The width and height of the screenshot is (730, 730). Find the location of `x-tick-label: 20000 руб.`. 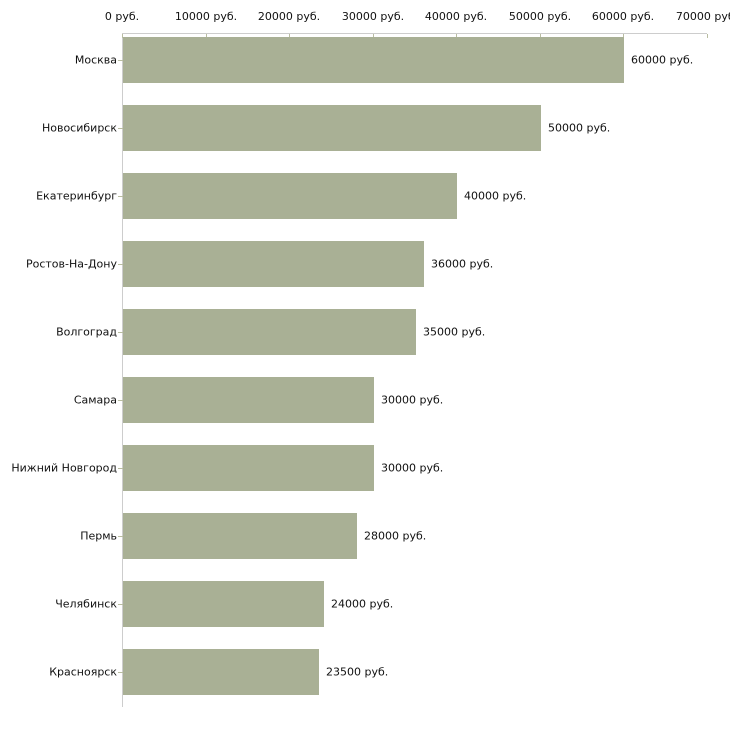

x-tick-label: 20000 руб. is located at coordinates (289, 16).